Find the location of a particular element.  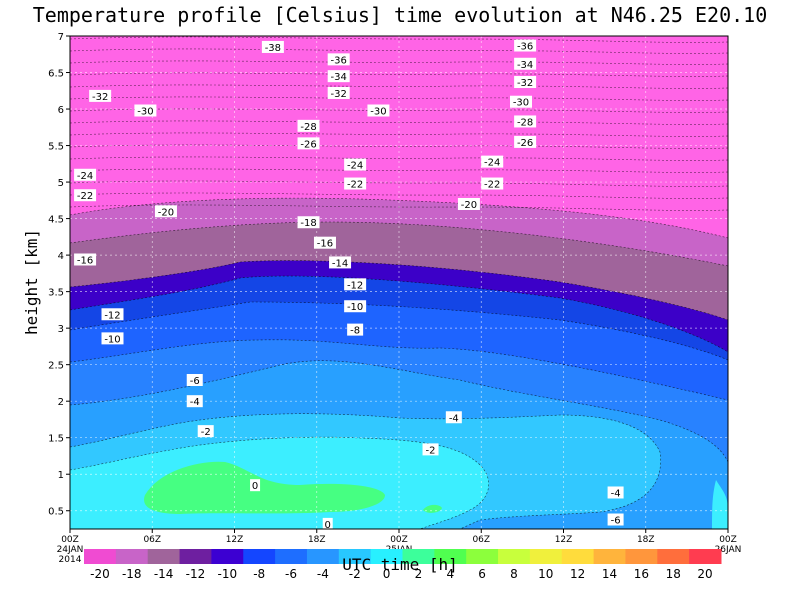

y-tick-label: 5.5 is located at coordinates (56, 147).